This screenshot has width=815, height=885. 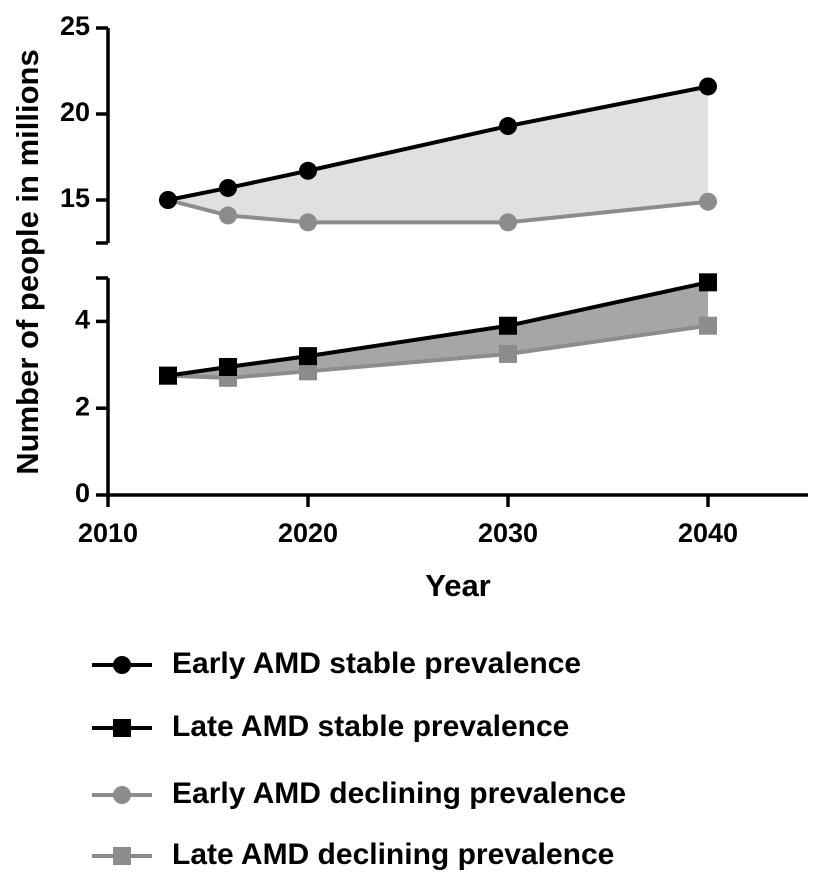 What do you see at coordinates (82, 406) in the screenshot?
I see `y-tick-label: 2` at bounding box center [82, 406].